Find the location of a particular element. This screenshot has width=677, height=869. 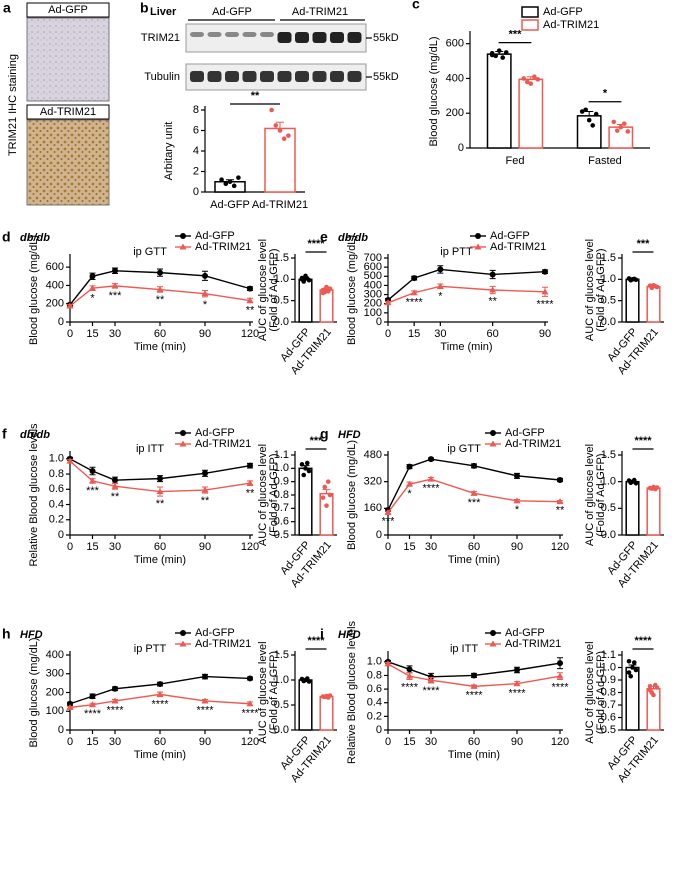

image-label: Ad-GFP is located at coordinates (68, 10).